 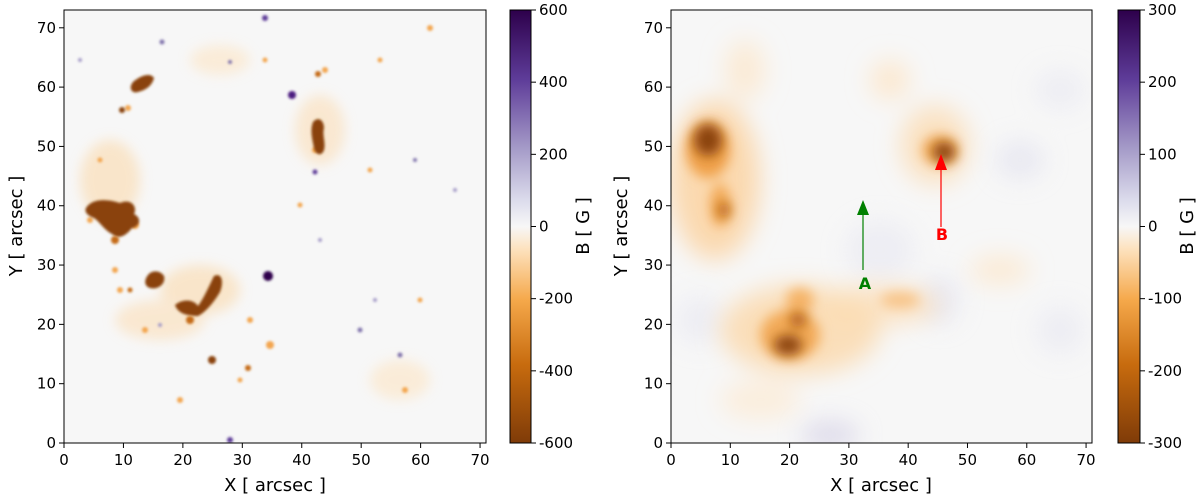 What do you see at coordinates (1162, 154) in the screenshot?
I see `colorbar-tick-label: 100` at bounding box center [1162, 154].